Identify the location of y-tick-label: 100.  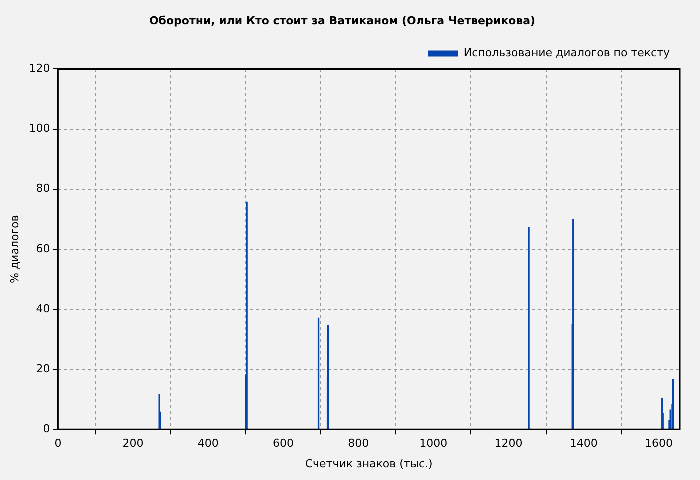
(39, 129).